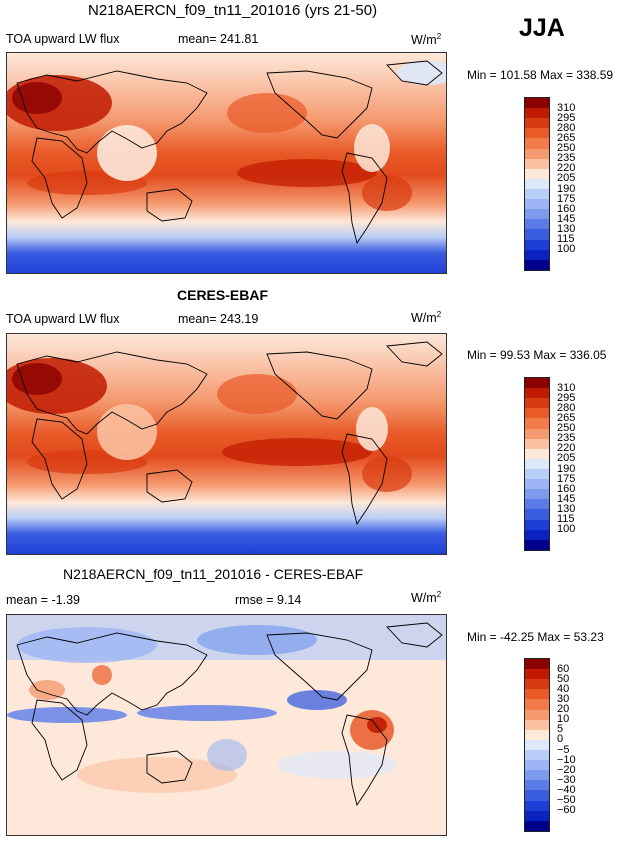  Describe the element at coordinates (233, 10) in the screenshot. I see `panel1-title: N218AERCN_f09_tn11_201016 (yrs 21-50)` at that location.